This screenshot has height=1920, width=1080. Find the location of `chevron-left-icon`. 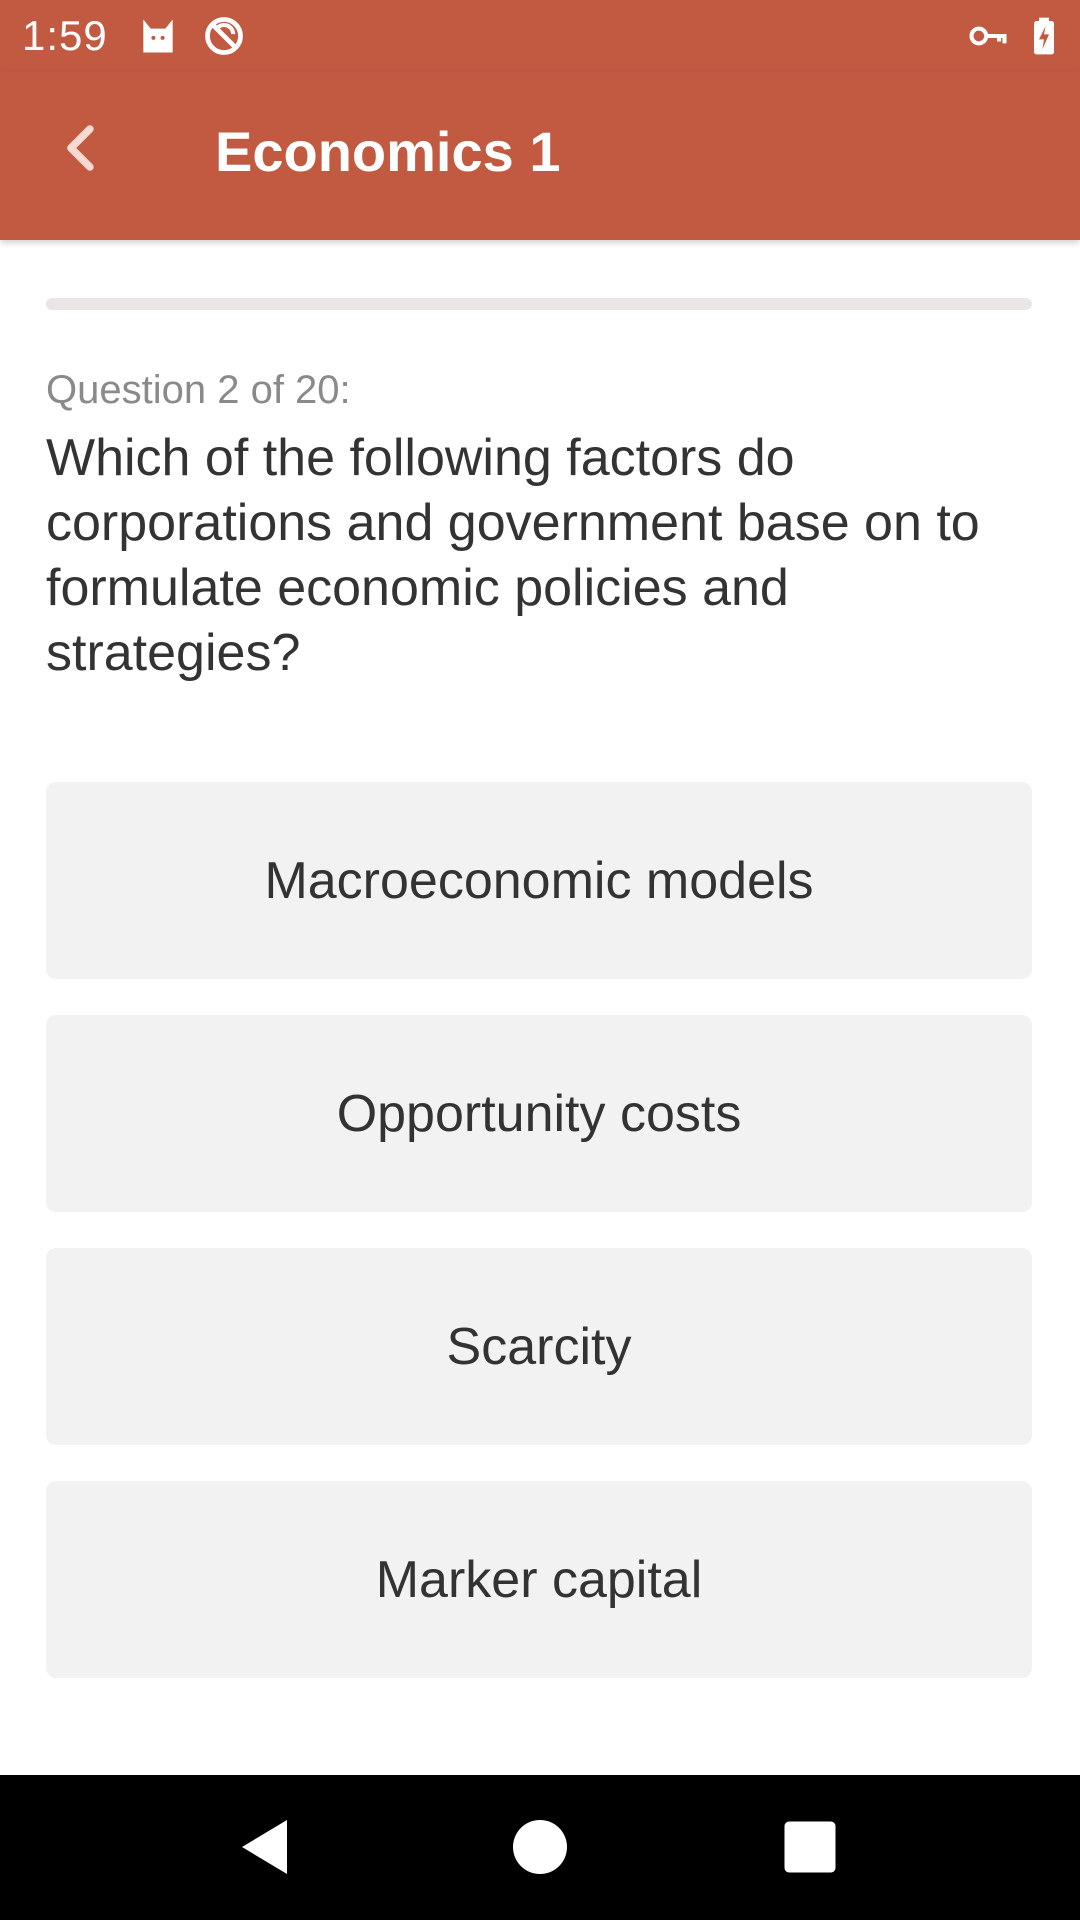

chevron-left-icon is located at coordinates (80, 148).